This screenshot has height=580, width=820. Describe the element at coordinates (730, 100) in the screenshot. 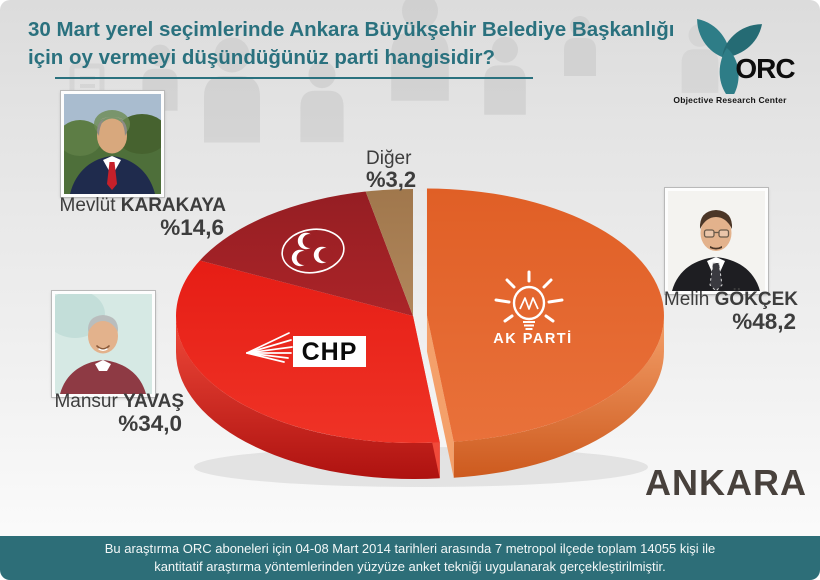

I see `orc-logo-subtitle: Objective Research Center` at that location.